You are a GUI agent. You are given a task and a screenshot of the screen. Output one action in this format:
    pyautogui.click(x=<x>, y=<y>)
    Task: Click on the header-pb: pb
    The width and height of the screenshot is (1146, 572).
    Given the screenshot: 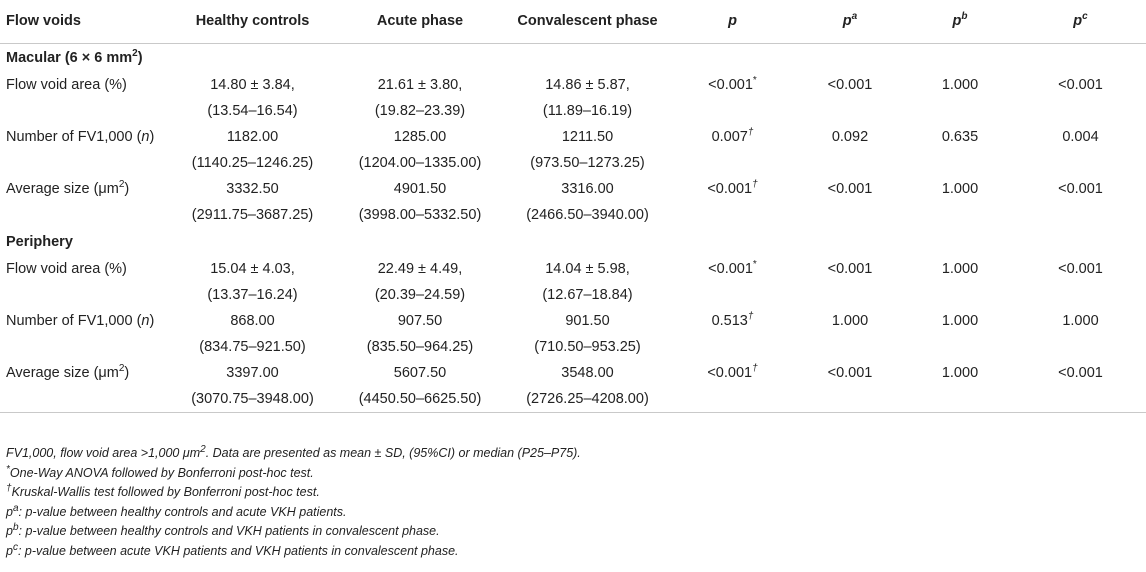 What is the action you would take?
    pyautogui.click(x=960, y=20)
    